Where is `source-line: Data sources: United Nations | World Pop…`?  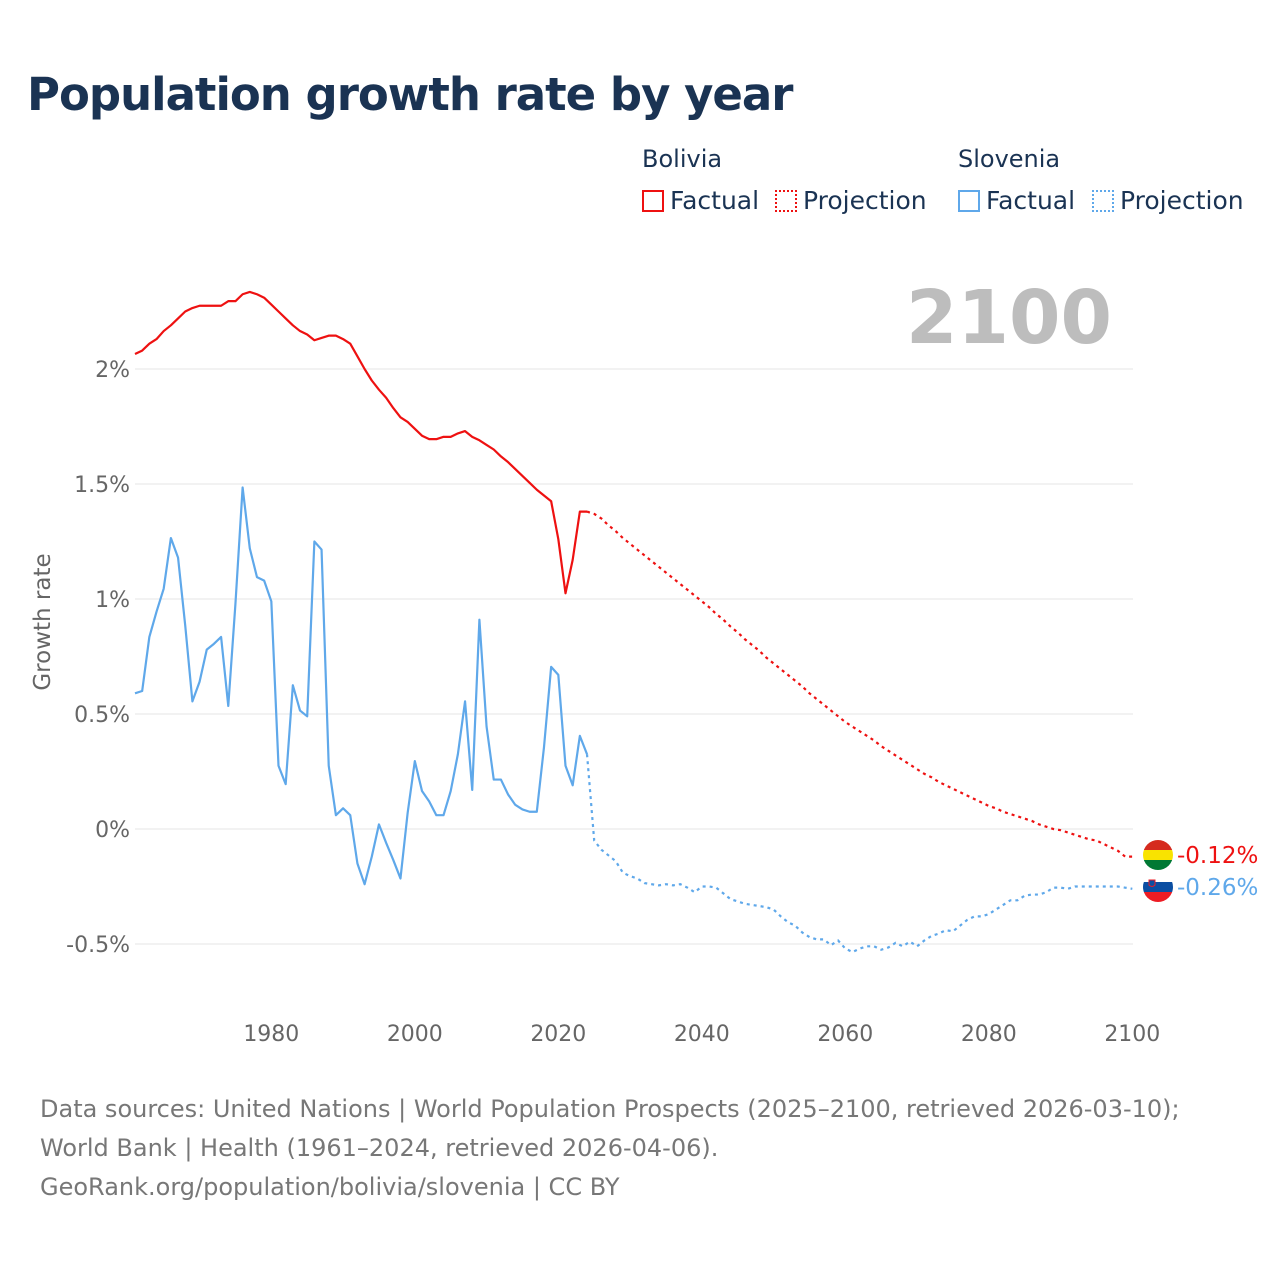 source-line: Data sources: United Nations | World Pop… is located at coordinates (610, 1128).